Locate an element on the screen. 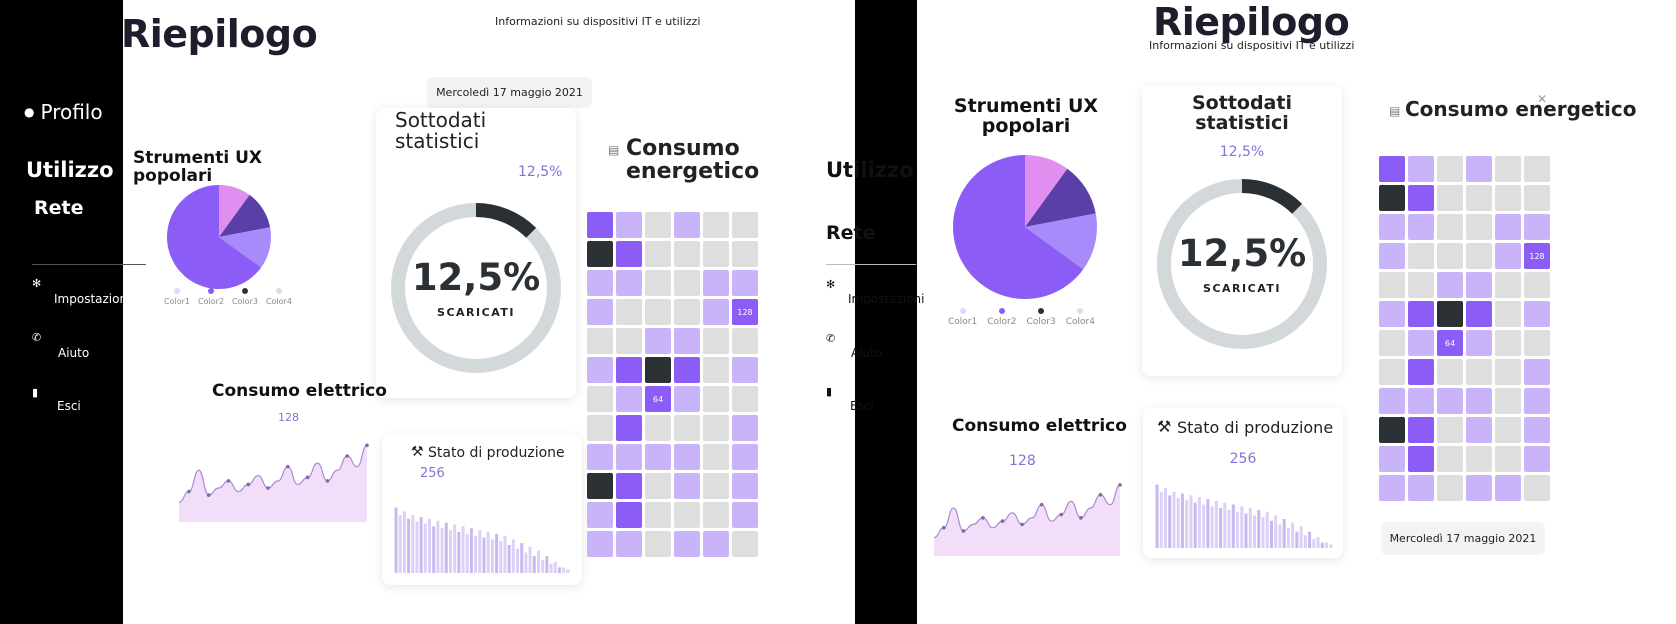 The image size is (1676, 624). exit-icon: ▮ is located at coordinates (35, 392).